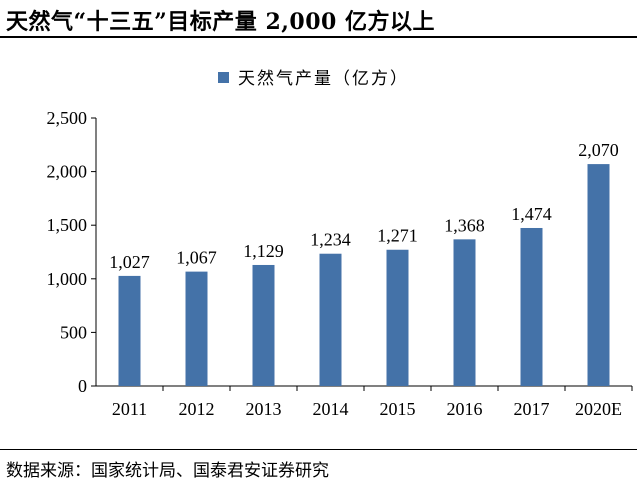 This screenshot has width=637, height=485. I want to click on y-tick-label: 0, so click(82, 386).